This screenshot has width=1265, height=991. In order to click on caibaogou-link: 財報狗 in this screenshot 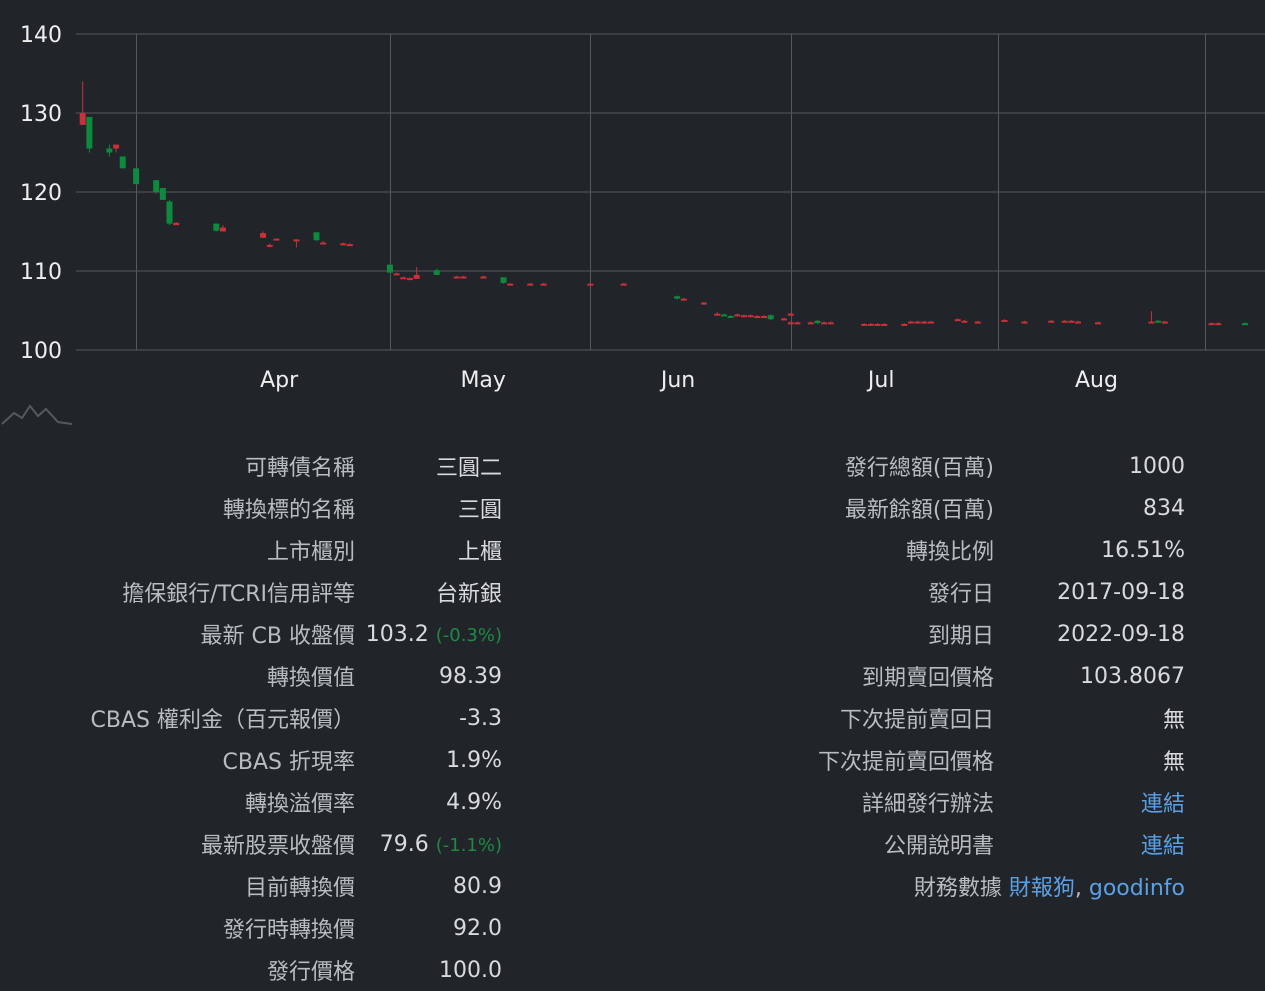, I will do `click(1041, 888)`.